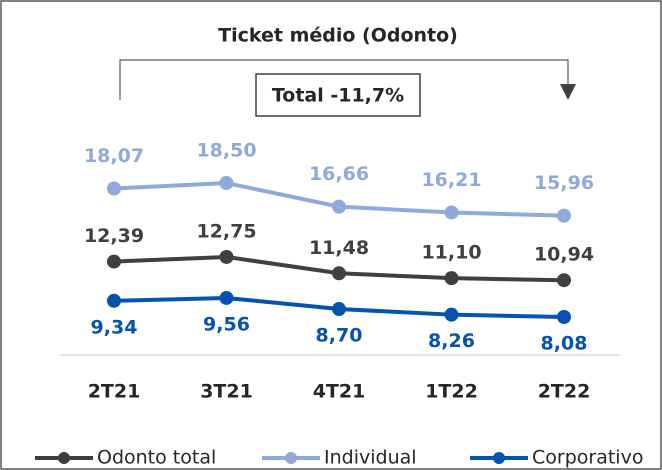 Image resolution: width=662 pixels, height=470 pixels. I want to click on data-label: 9,34, so click(114, 327).